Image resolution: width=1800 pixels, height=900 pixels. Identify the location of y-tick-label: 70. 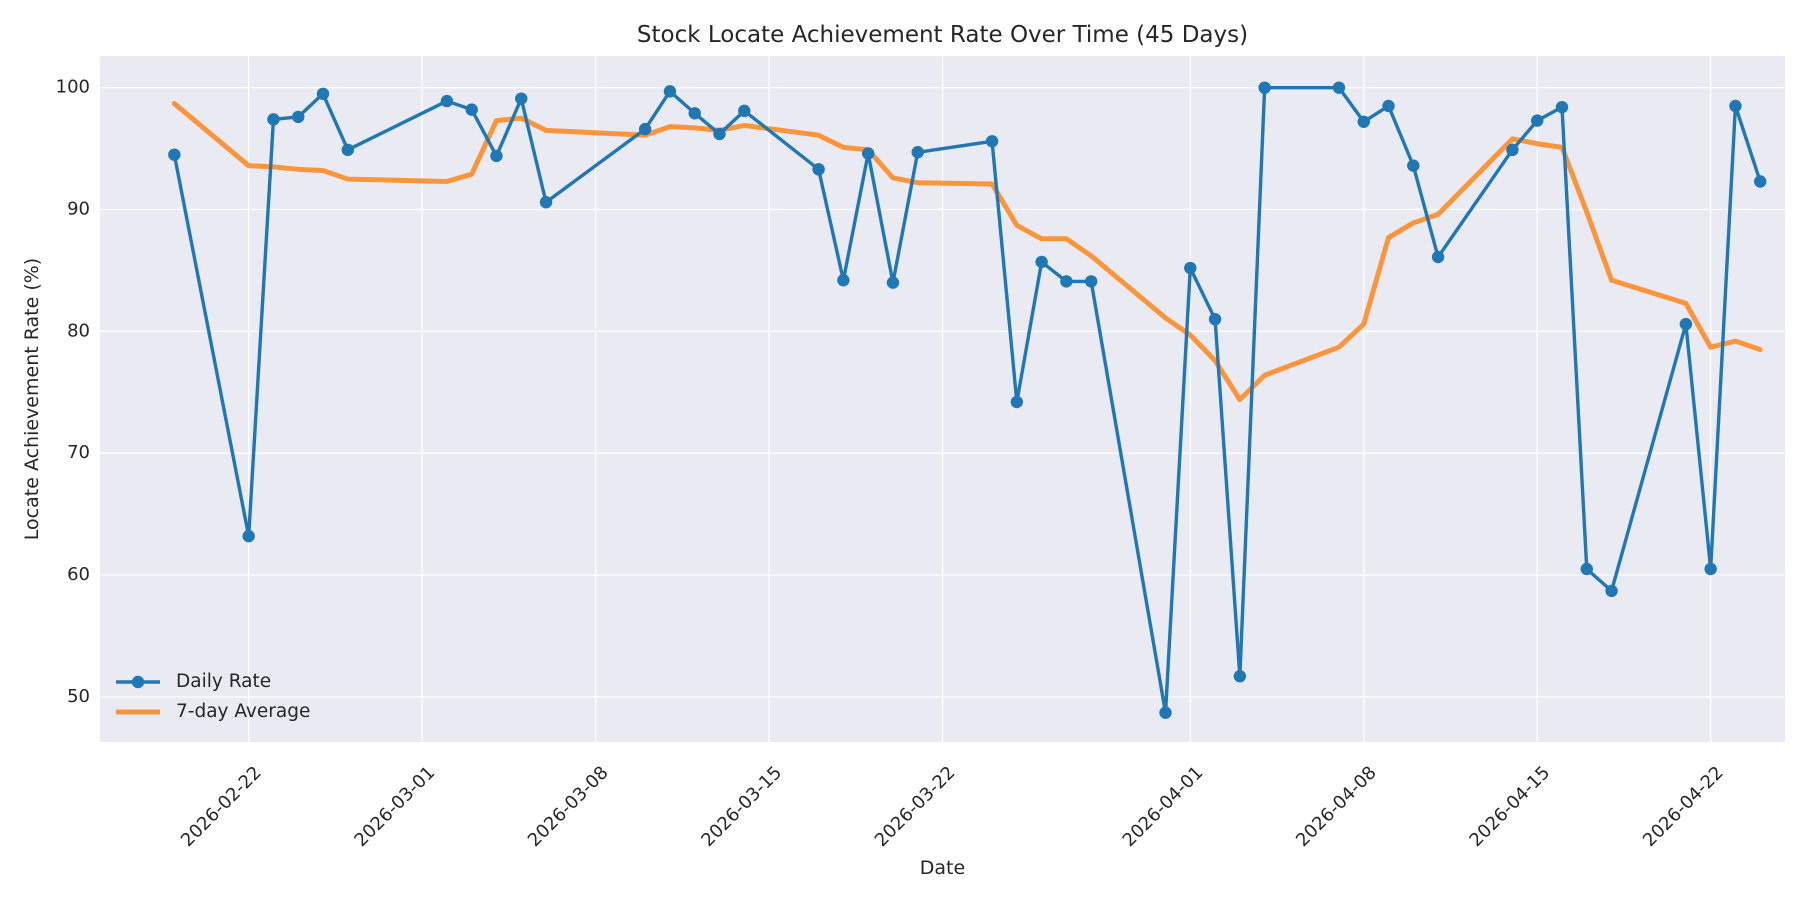
(78, 452).